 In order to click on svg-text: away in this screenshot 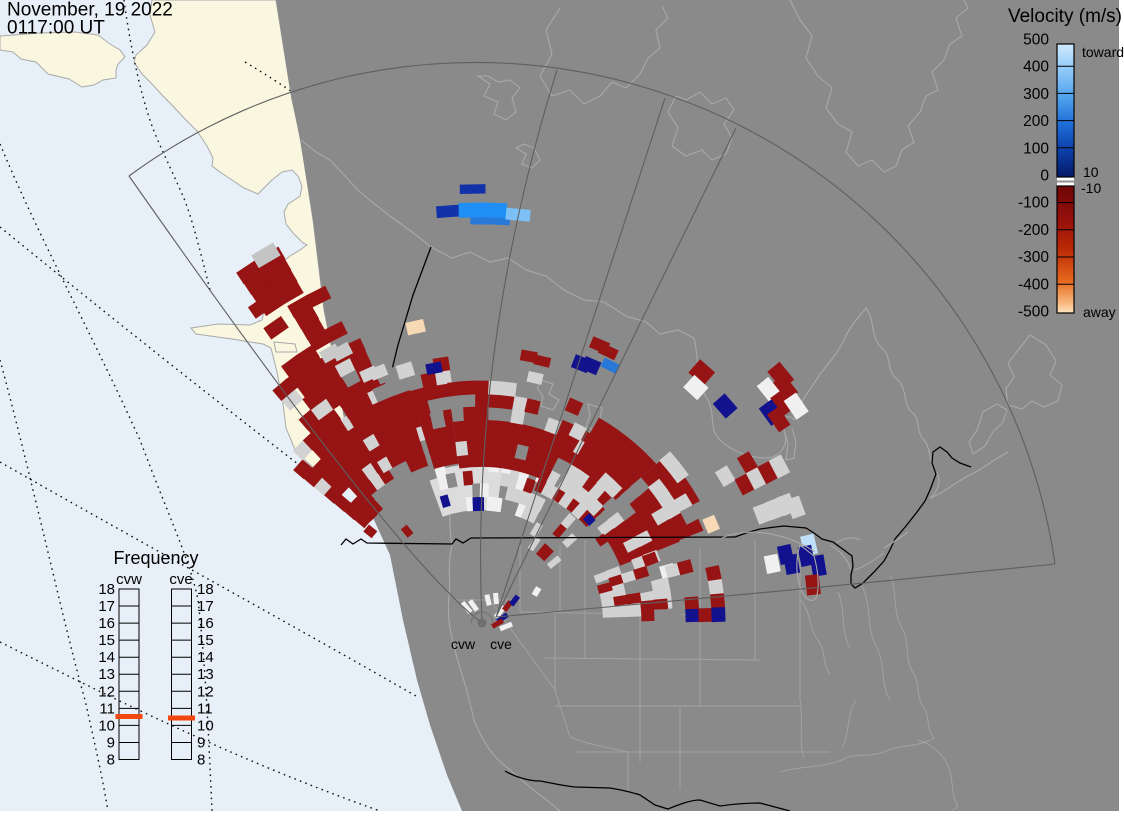, I will do `click(1099, 312)`.